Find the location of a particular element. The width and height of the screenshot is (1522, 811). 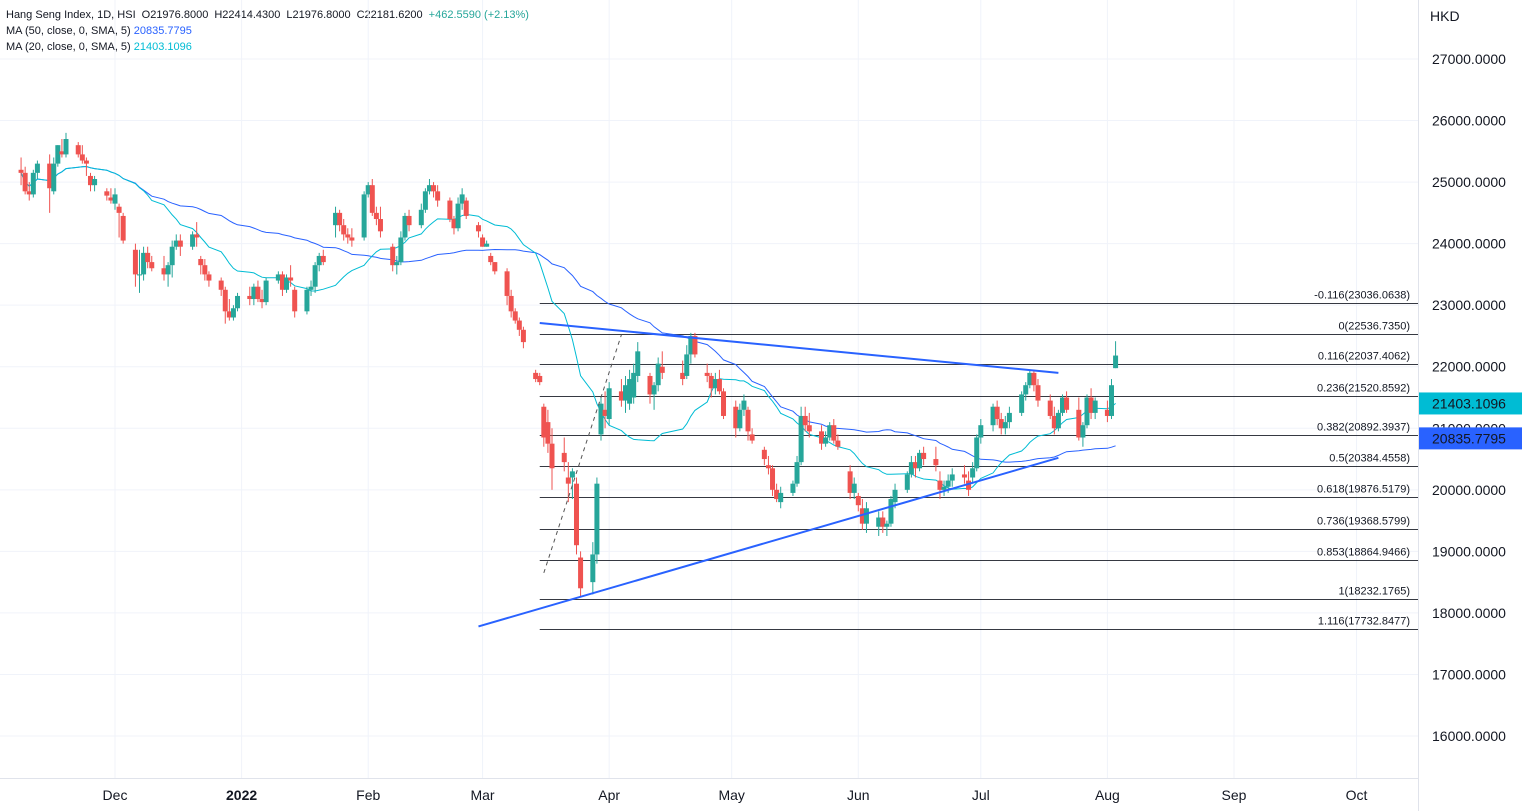

y-tick-label: 19000.0000 is located at coordinates (1469, 551).